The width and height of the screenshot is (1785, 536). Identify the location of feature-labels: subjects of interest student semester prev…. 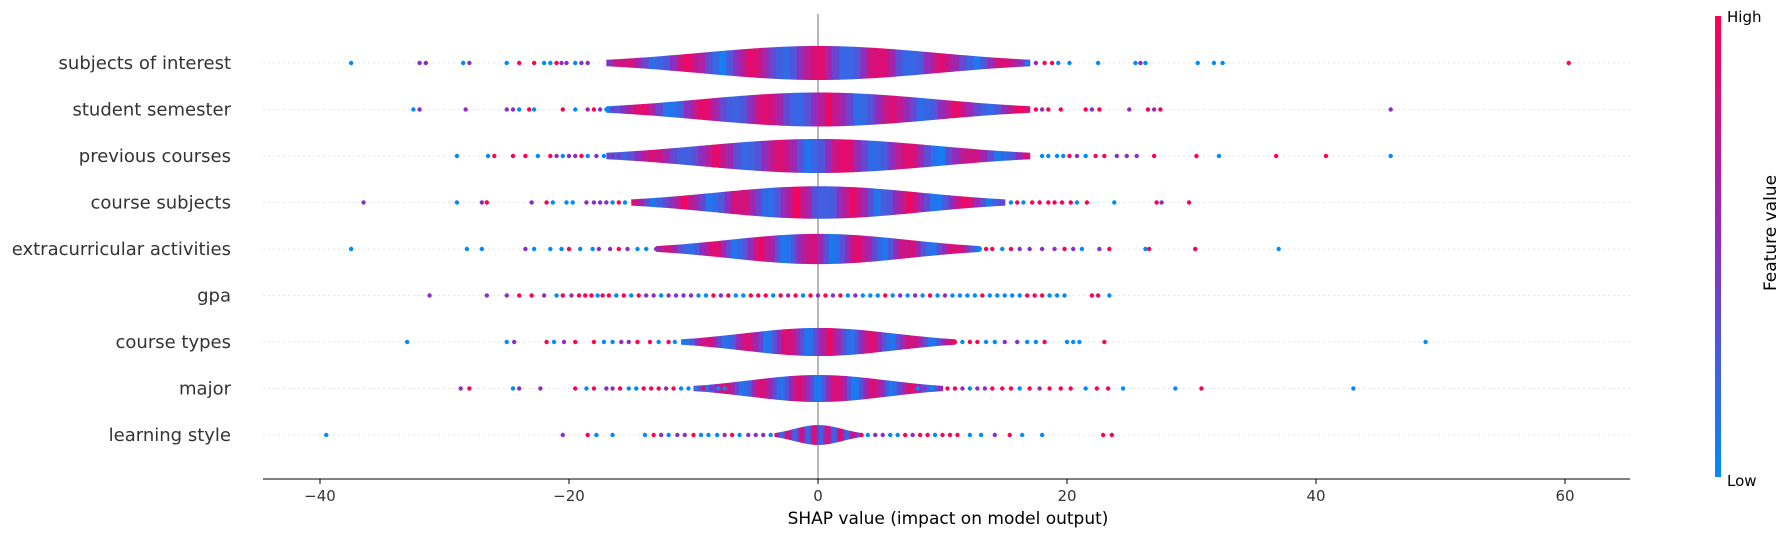
(122, 249).